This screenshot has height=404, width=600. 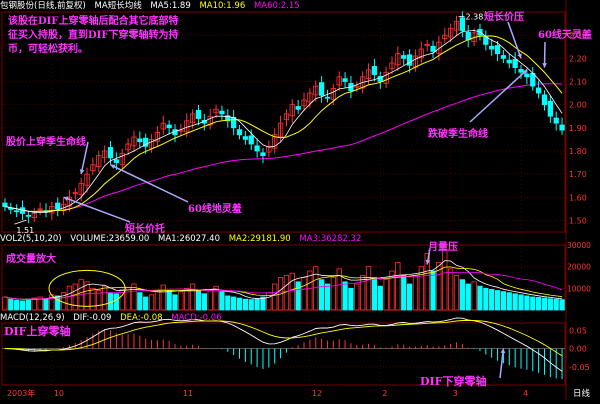 I want to click on annotation-dif-down: DIF下穿零轴, so click(x=453, y=381).